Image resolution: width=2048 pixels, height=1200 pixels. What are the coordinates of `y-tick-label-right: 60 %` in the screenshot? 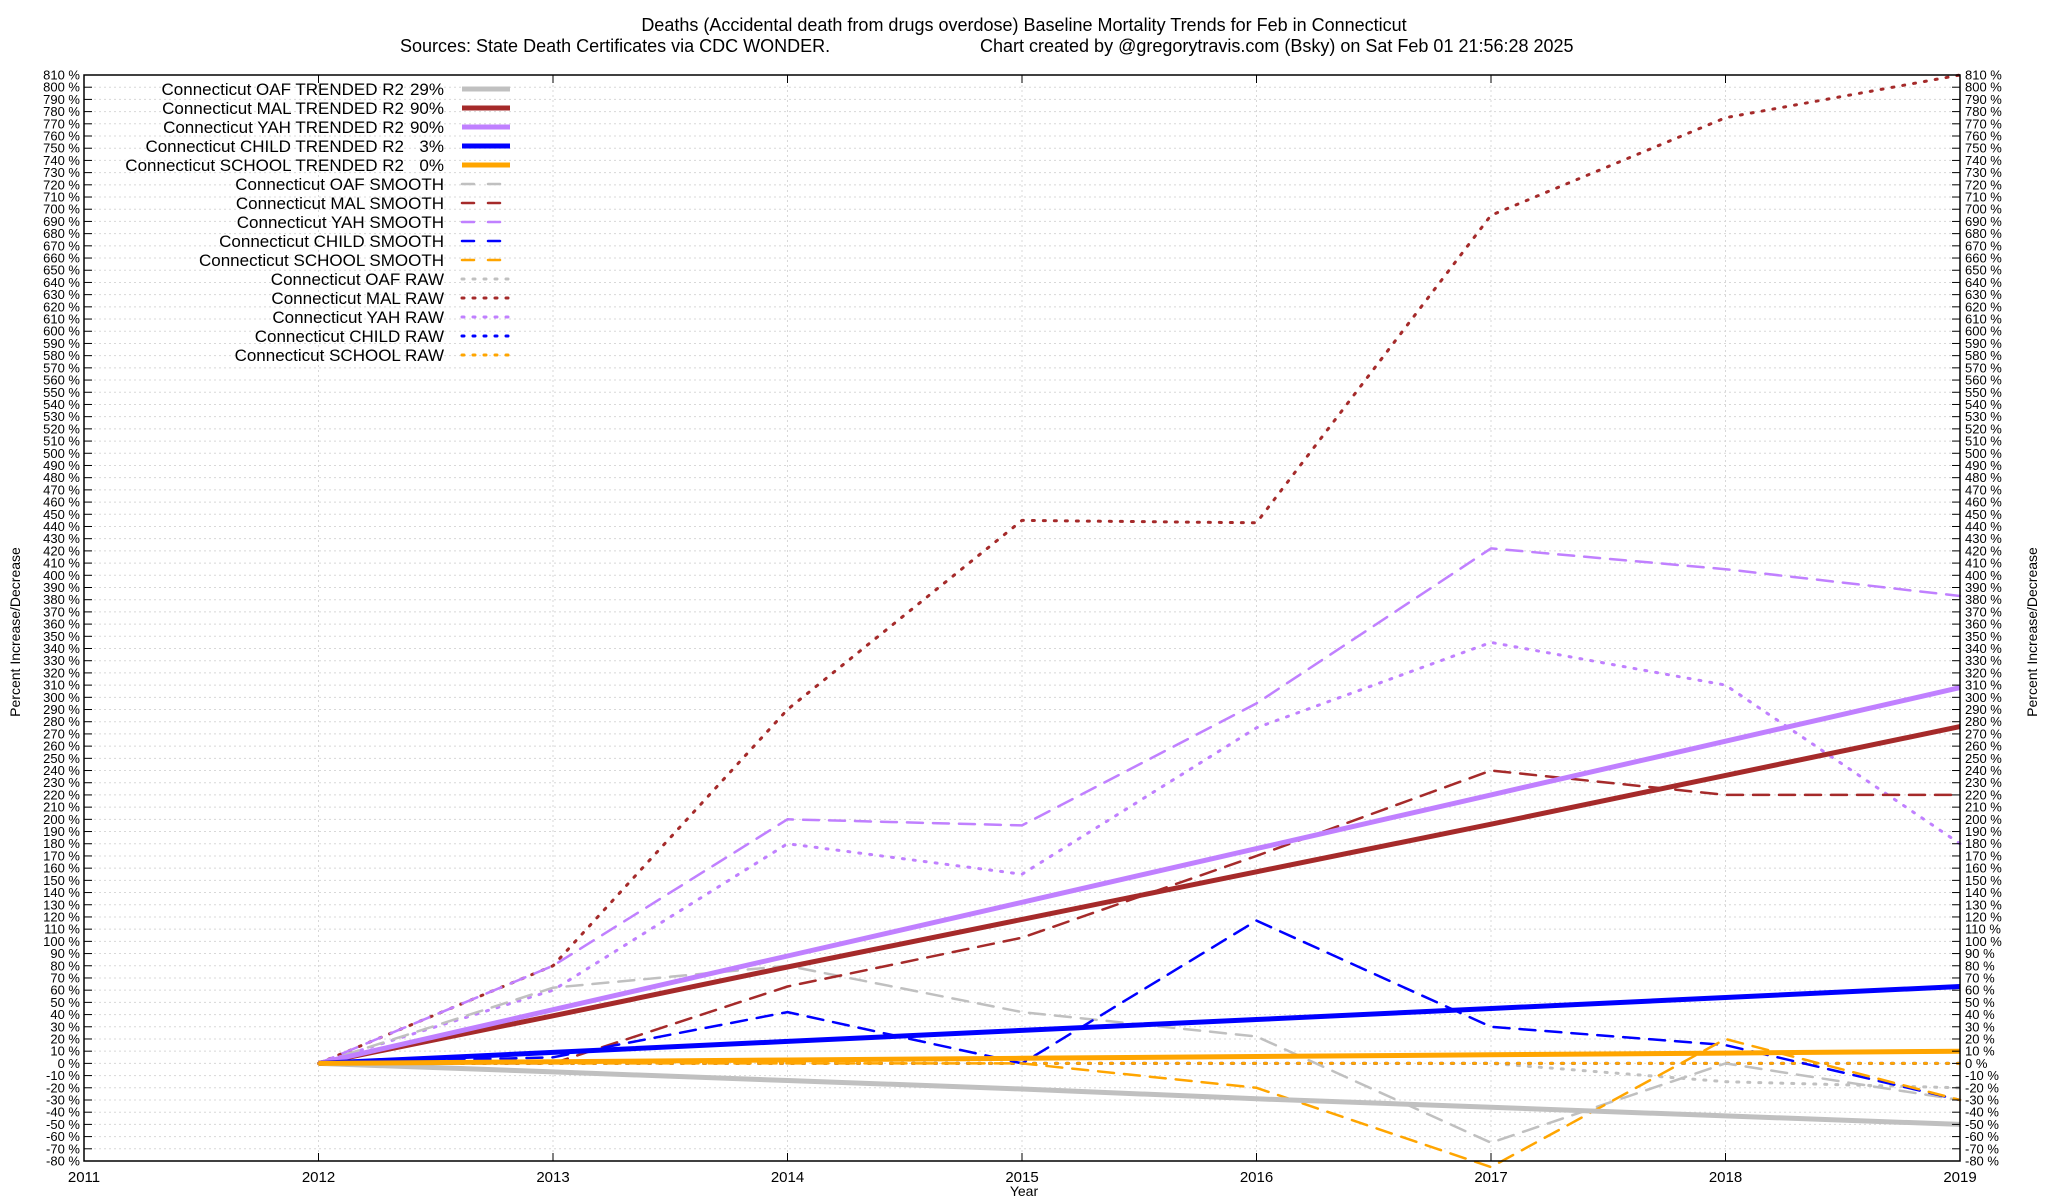 It's located at (1980, 990).